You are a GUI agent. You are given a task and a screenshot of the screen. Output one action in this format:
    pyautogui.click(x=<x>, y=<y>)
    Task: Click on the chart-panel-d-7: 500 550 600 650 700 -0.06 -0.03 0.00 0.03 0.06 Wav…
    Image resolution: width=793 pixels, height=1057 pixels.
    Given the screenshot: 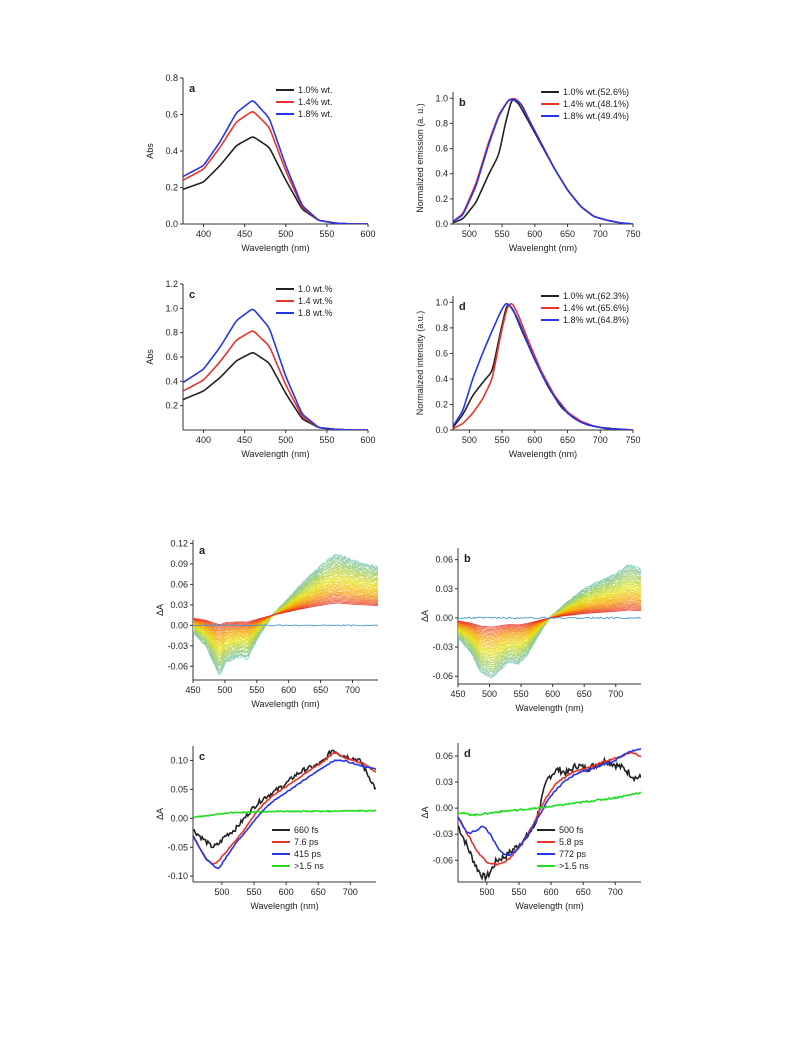 What is the action you would take?
    pyautogui.click(x=530, y=827)
    